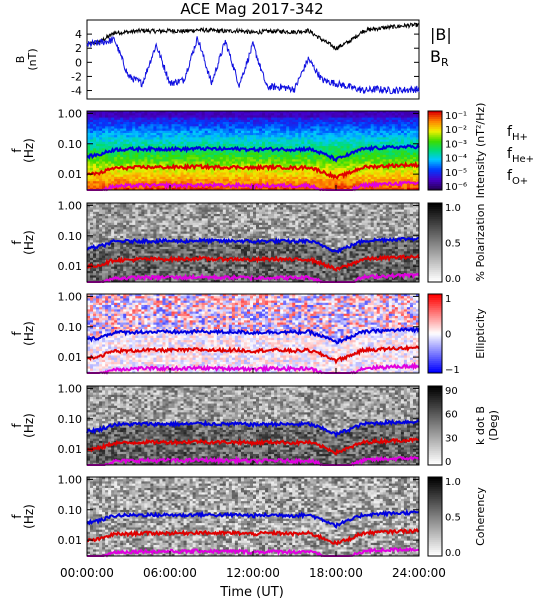  What do you see at coordinates (441, 34) in the screenshot?
I see `legend-b-magnitude: |B|` at bounding box center [441, 34].